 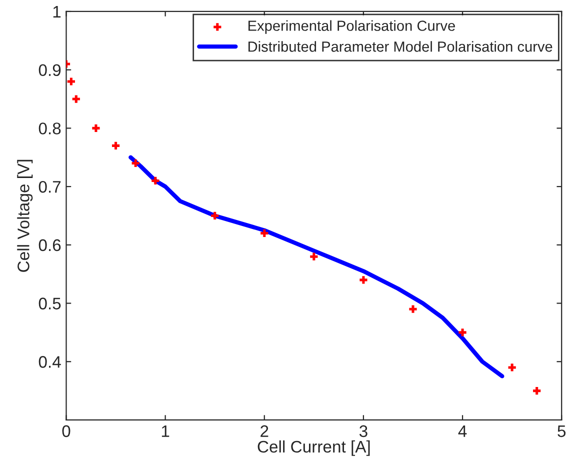 What do you see at coordinates (166, 431) in the screenshot?
I see `x-tick-label: 1` at bounding box center [166, 431].